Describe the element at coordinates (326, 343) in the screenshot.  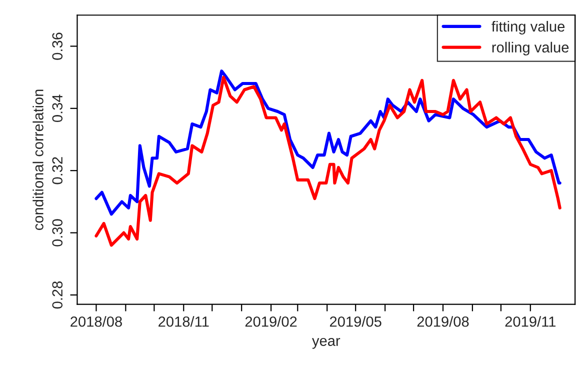
I see `x-axis-title: year` at that location.